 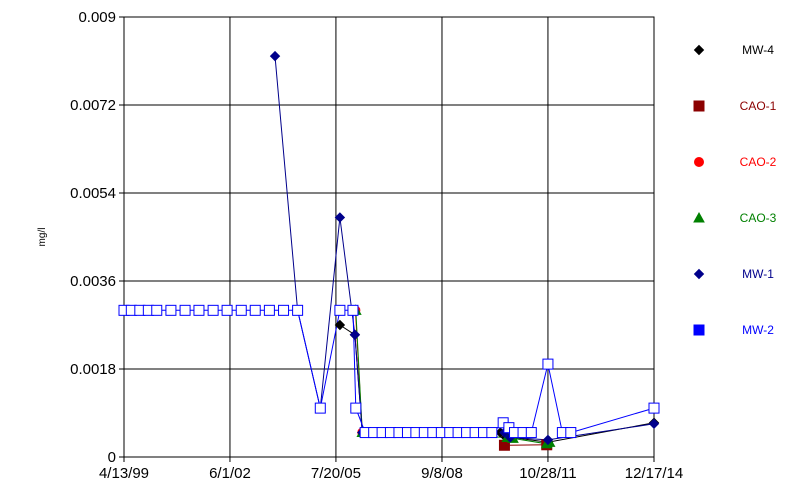 What do you see at coordinates (758, 330) in the screenshot?
I see `legend-label: MW-2` at bounding box center [758, 330].